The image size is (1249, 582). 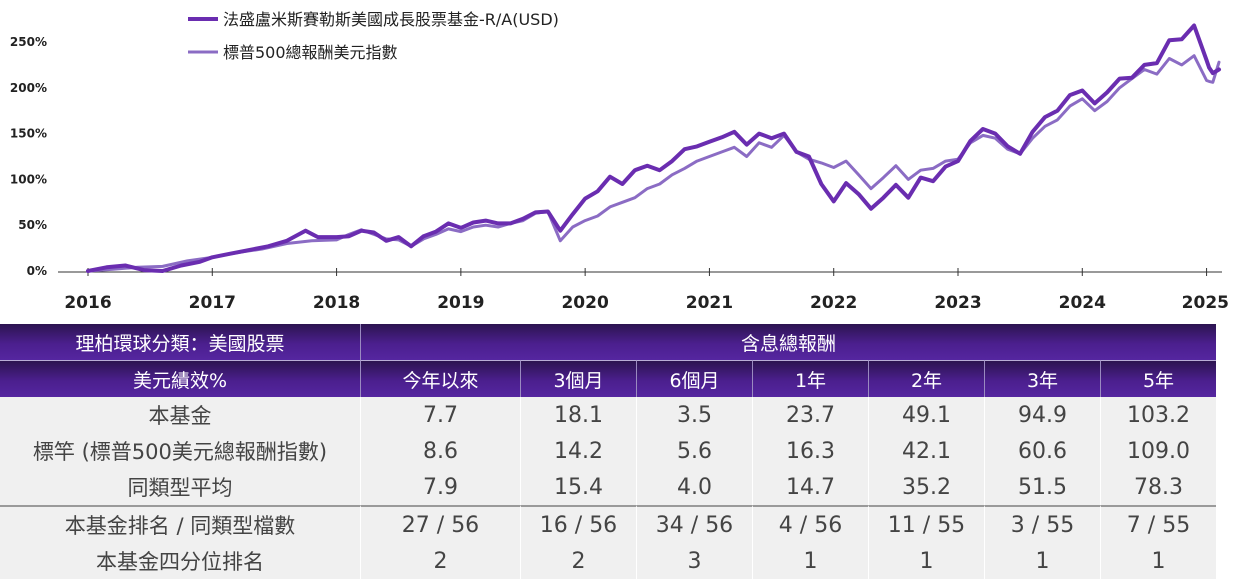 I want to click on table-cell: 35.2, so click(x=926, y=487).